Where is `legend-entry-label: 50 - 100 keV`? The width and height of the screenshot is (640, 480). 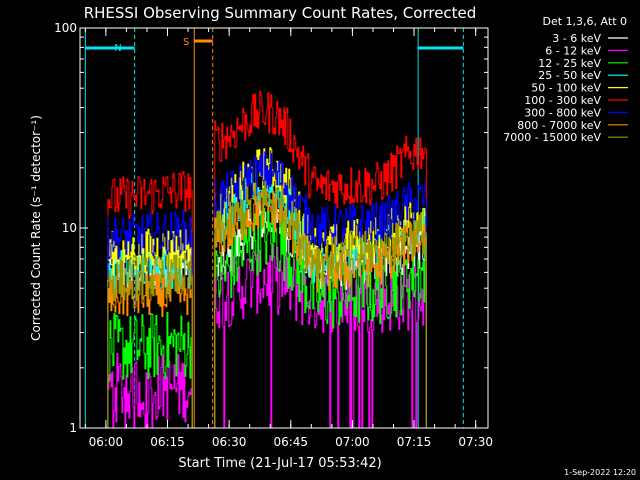 legend-entry-label: 50 - 100 keV is located at coordinates (566, 88).